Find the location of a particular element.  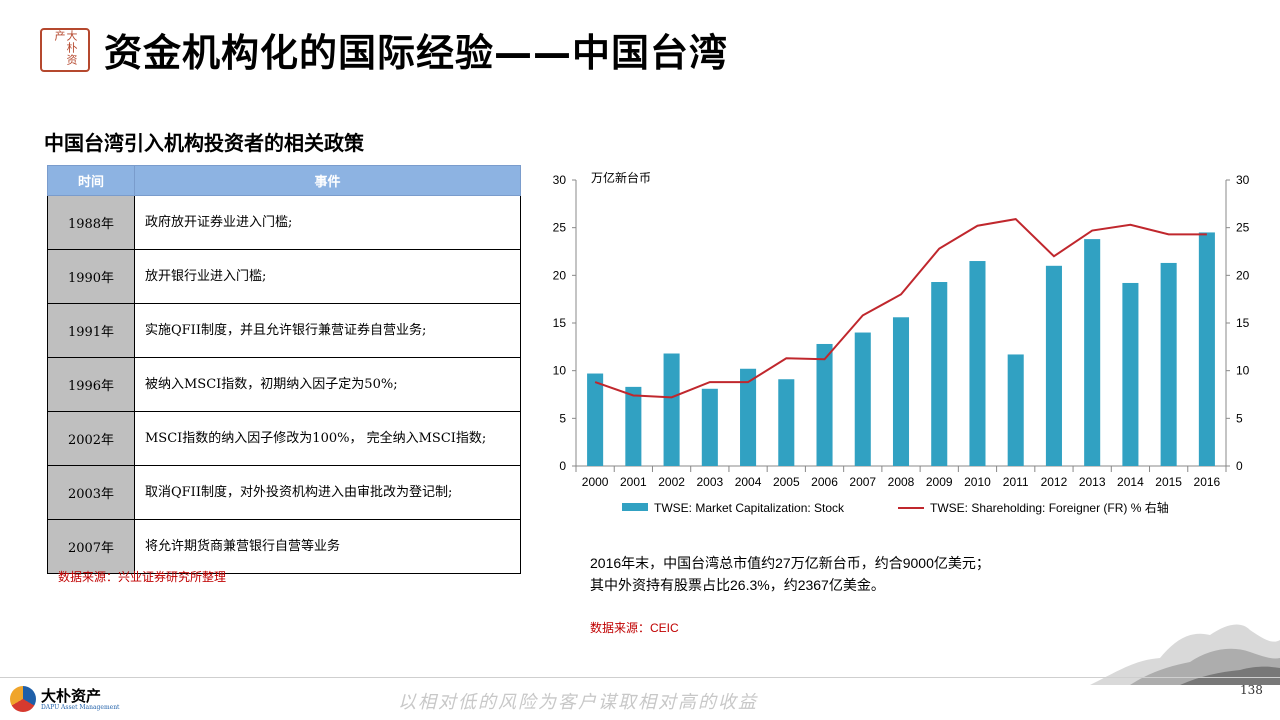

table-row: 2002年 MSCI指数的纳入因子修改为100%， 完全纳入MSCI指数; is located at coordinates (284, 438).